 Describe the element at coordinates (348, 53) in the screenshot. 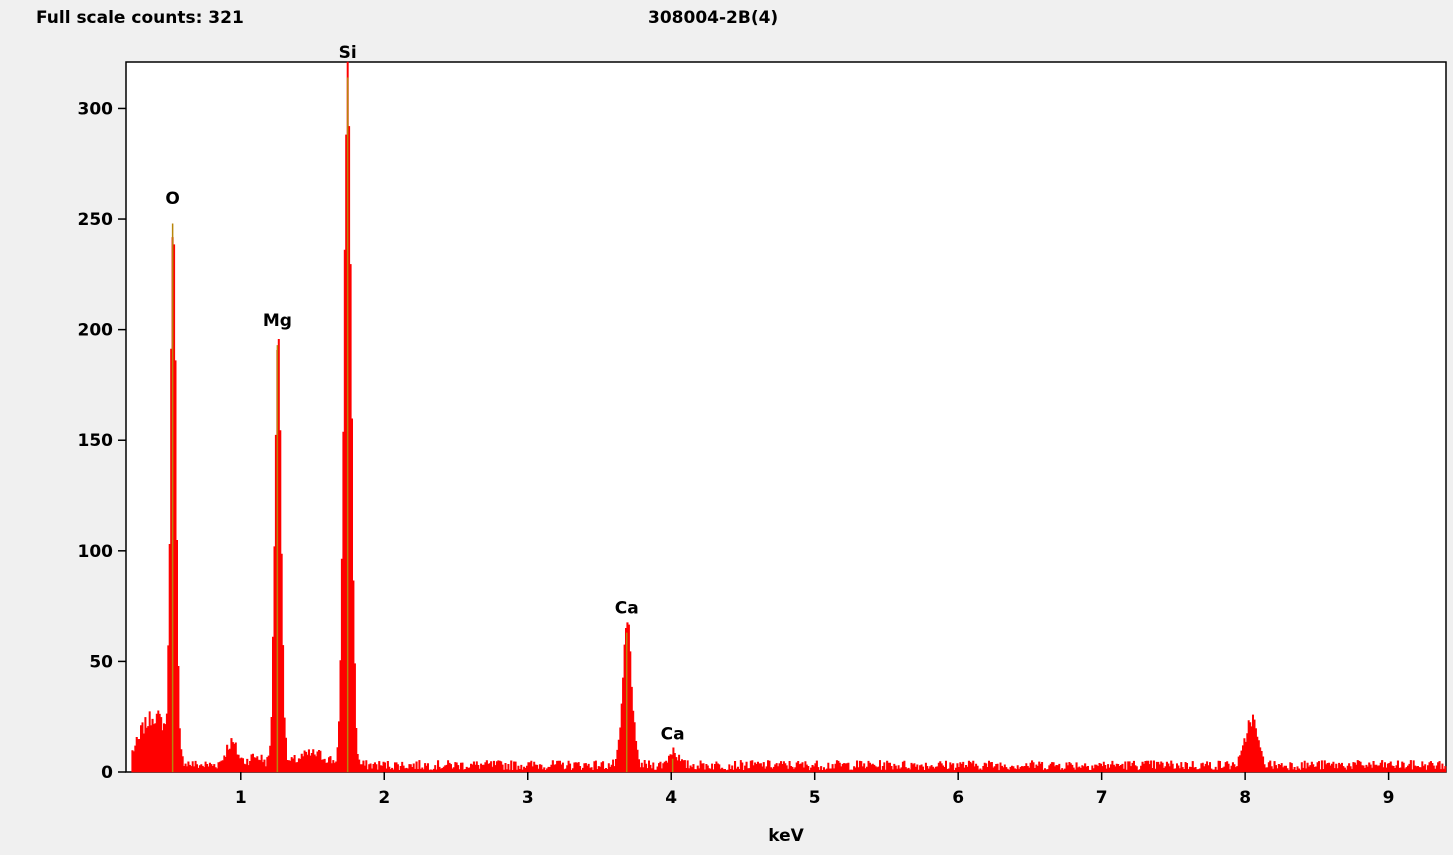

I see `peak-label: Si` at that location.